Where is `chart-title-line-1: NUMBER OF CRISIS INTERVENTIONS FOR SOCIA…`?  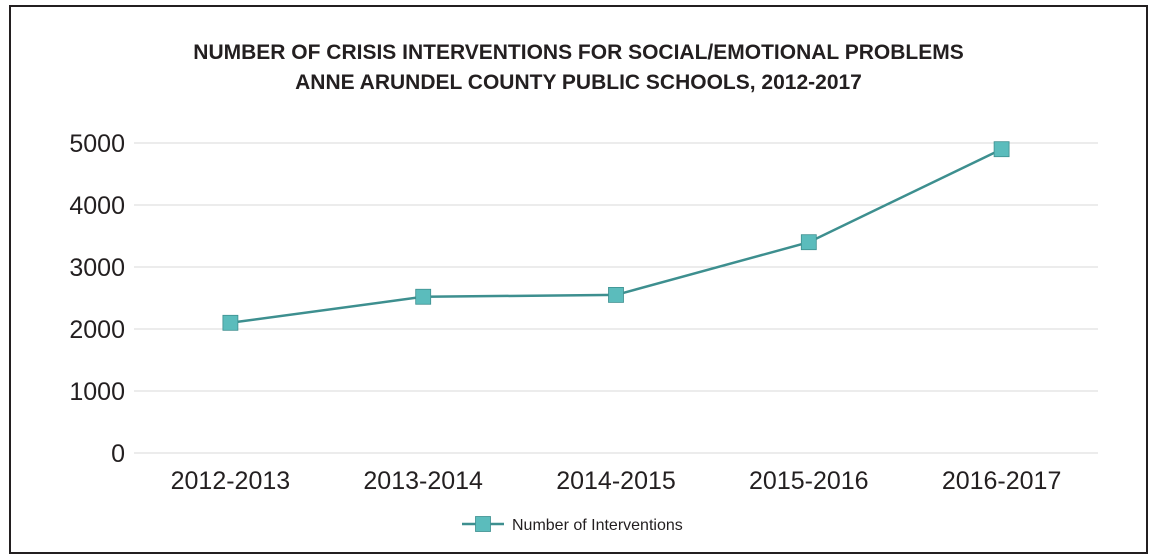 chart-title-line-1: NUMBER OF CRISIS INTERVENTIONS FOR SOCIA… is located at coordinates (578, 52).